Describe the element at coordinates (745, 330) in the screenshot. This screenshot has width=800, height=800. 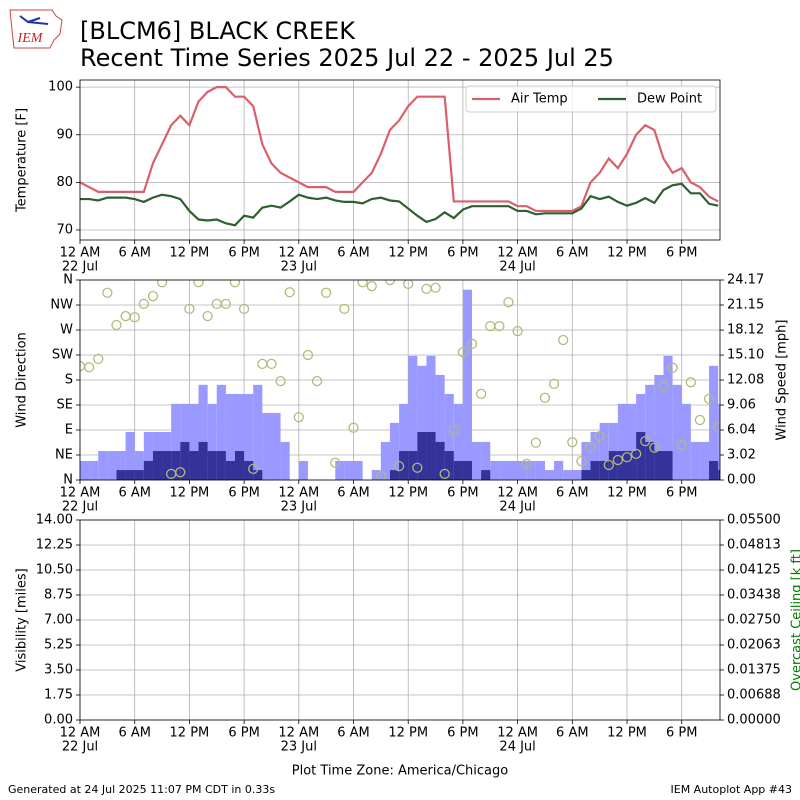
I see `y2-tick-label: 18.12` at that location.